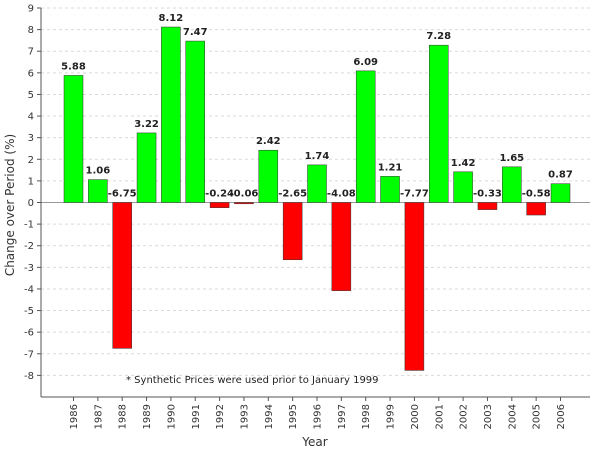  Describe the element at coordinates (268, 176) in the screenshot. I see `bar-1994` at that location.